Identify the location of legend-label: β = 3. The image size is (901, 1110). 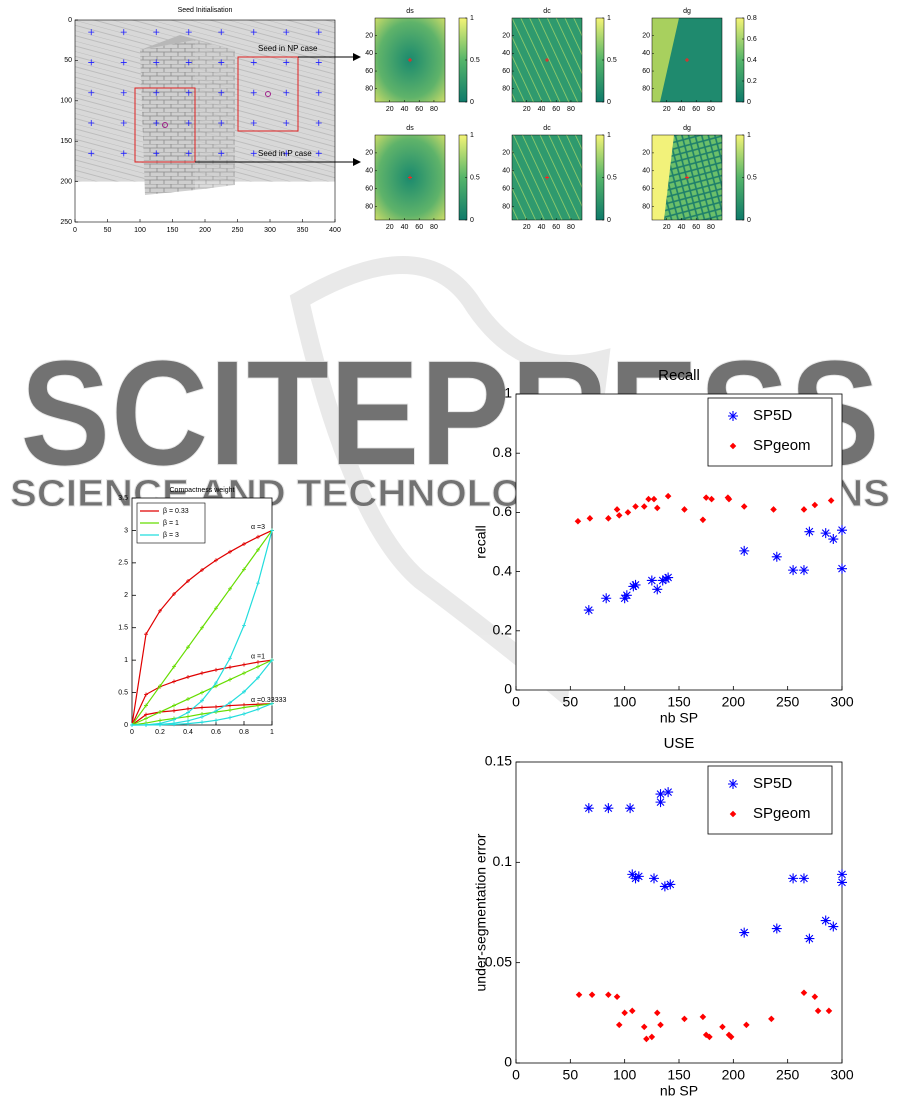
(171, 535).